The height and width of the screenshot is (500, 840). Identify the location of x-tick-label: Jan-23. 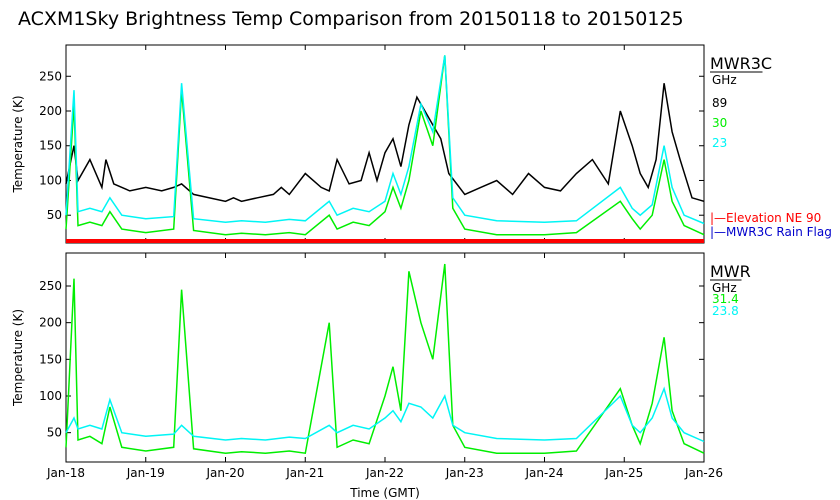
(464, 473).